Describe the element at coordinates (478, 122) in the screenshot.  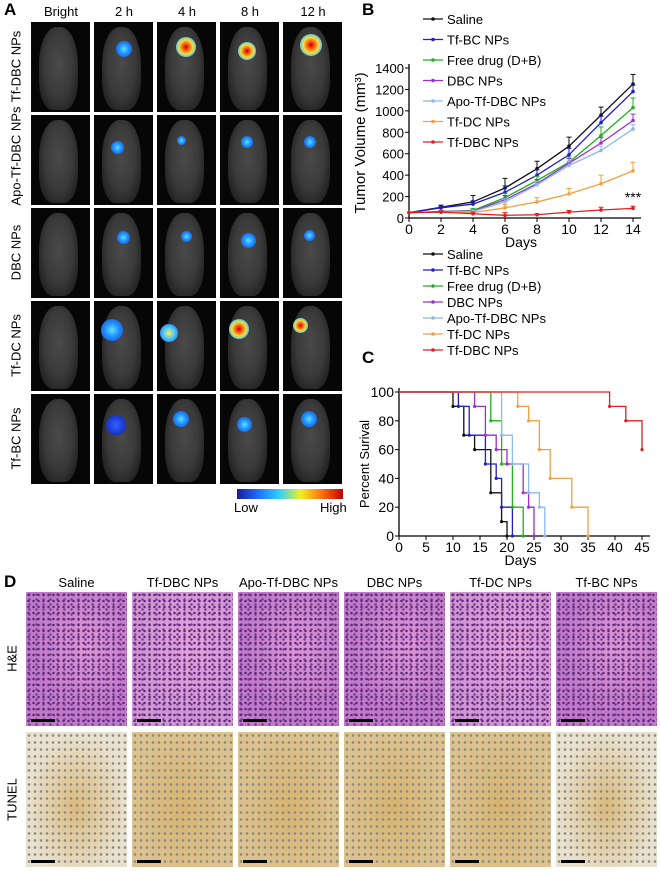
I see `legend-label: Tf-DC NPs` at that location.